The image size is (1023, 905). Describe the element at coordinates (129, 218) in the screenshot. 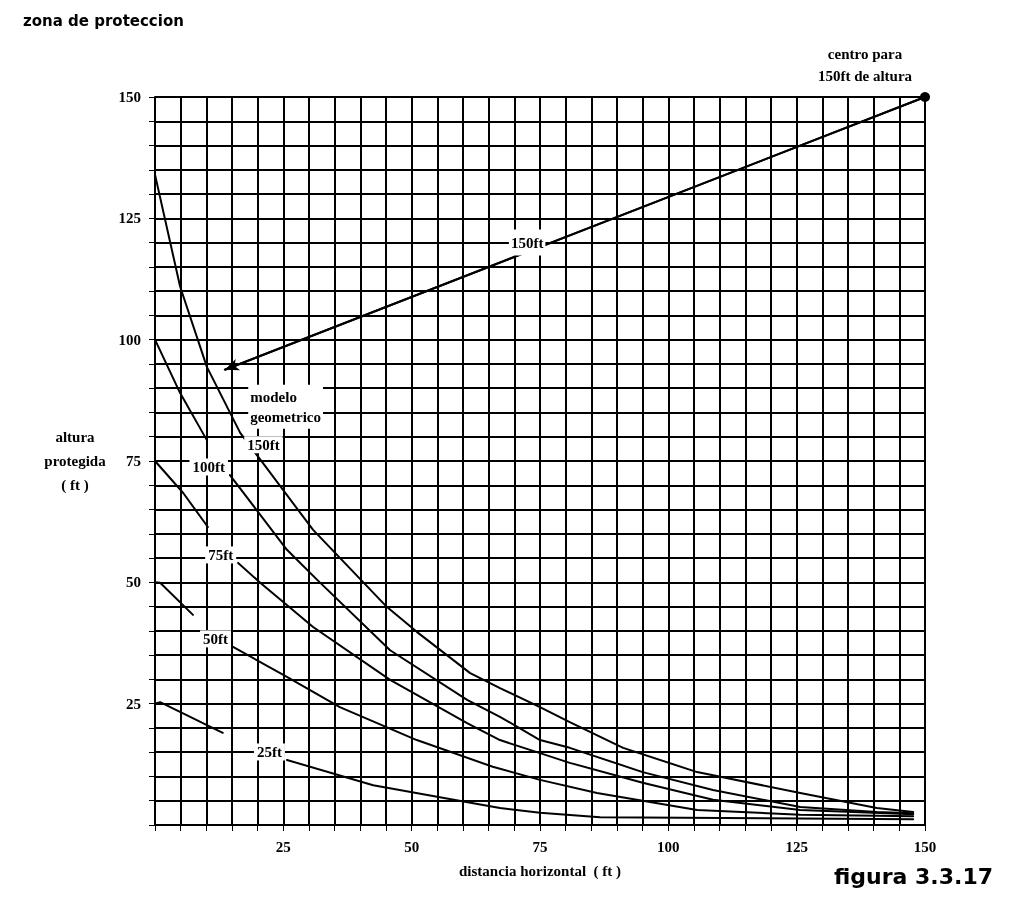

I see `y-tick-label: 125` at that location.